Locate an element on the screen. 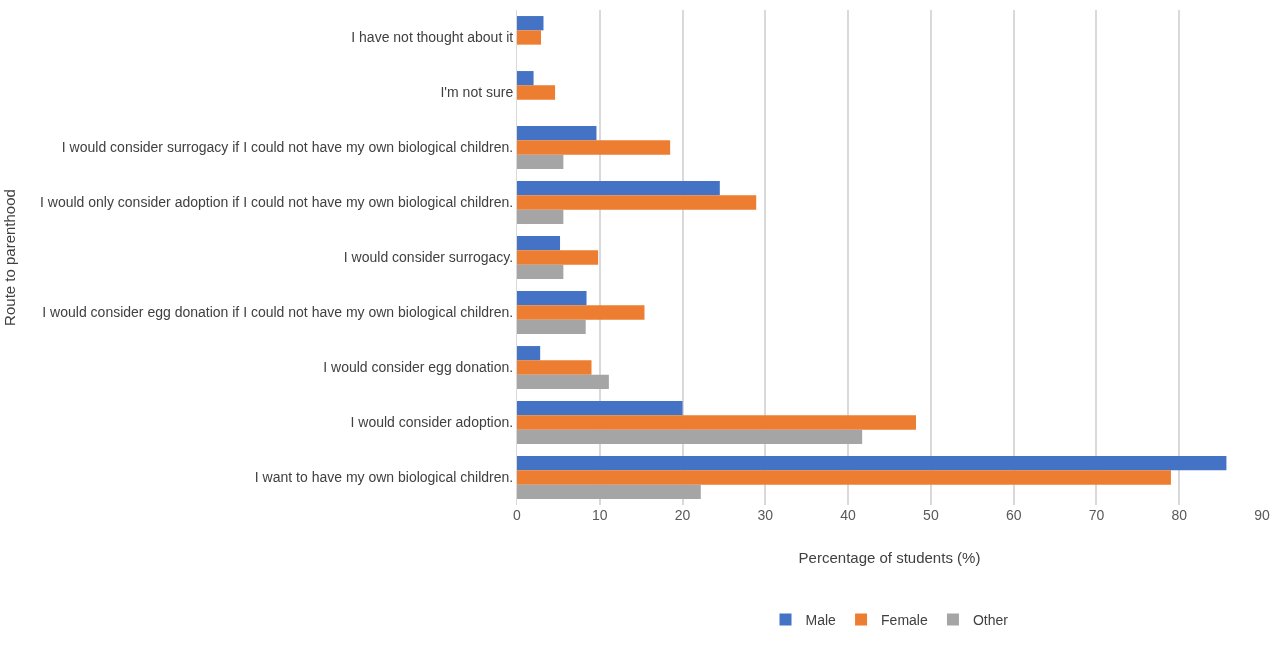  x-tick-label: 40 is located at coordinates (848, 515).